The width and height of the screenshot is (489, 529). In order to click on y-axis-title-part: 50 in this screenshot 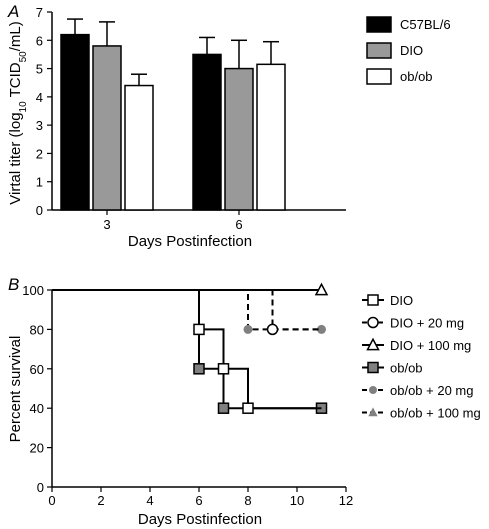, I will do `click(23, 57)`.